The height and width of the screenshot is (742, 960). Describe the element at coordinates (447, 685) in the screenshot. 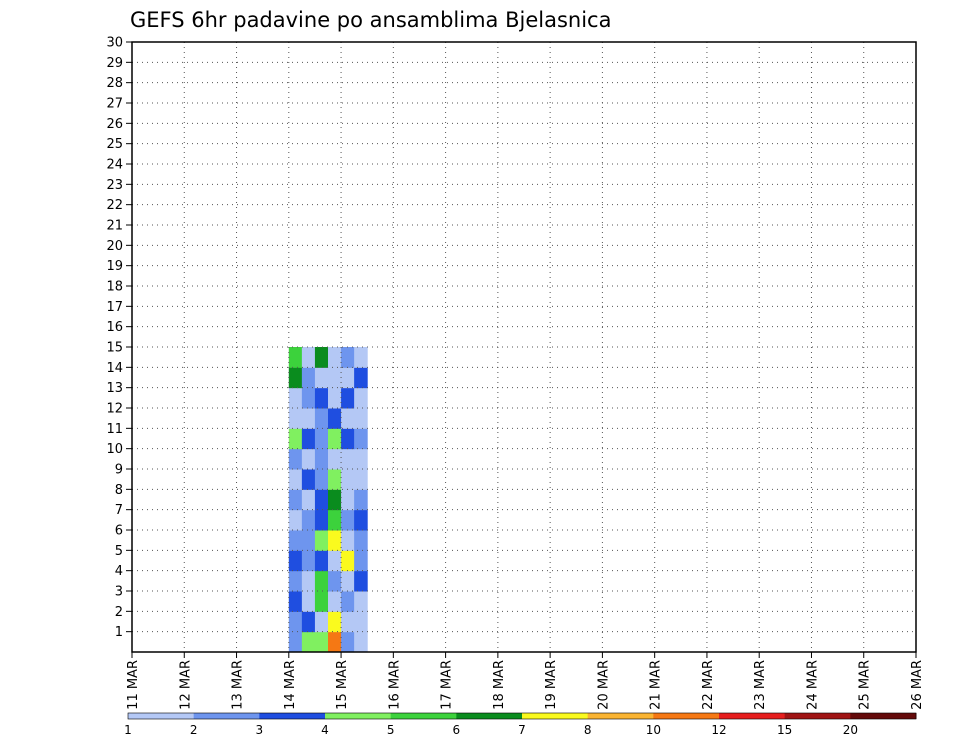

I see `x-tick-label: 17 MAR` at that location.